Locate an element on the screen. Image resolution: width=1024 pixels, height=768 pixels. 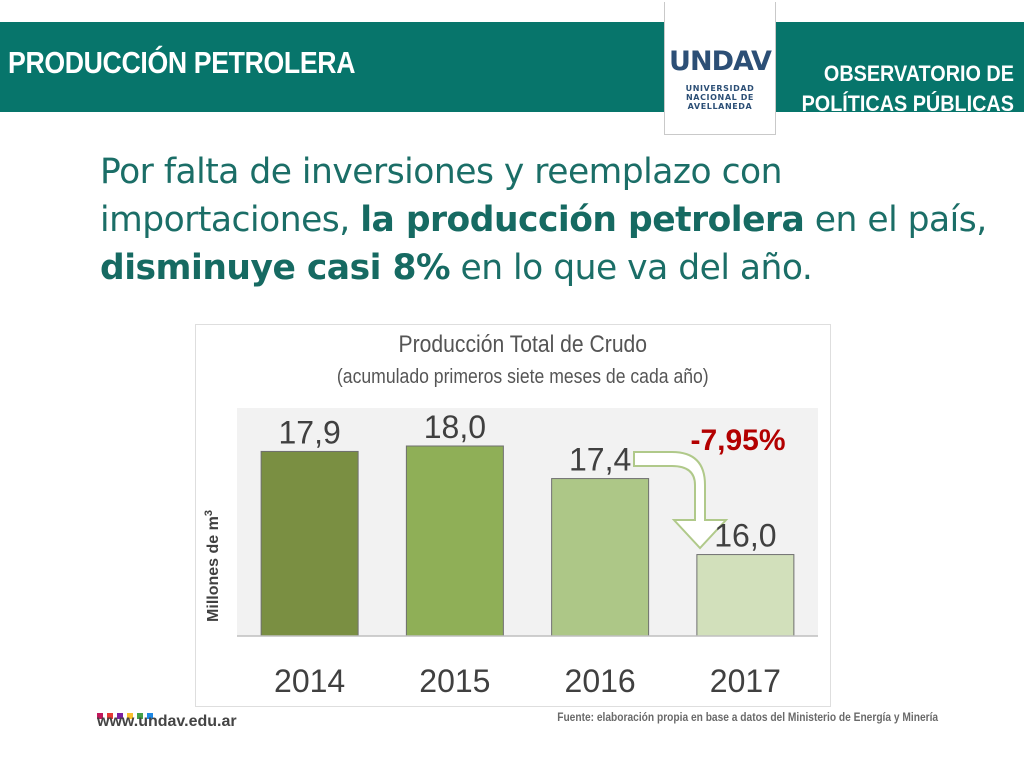
x-tick-2015: 2015 is located at coordinates (454, 681).